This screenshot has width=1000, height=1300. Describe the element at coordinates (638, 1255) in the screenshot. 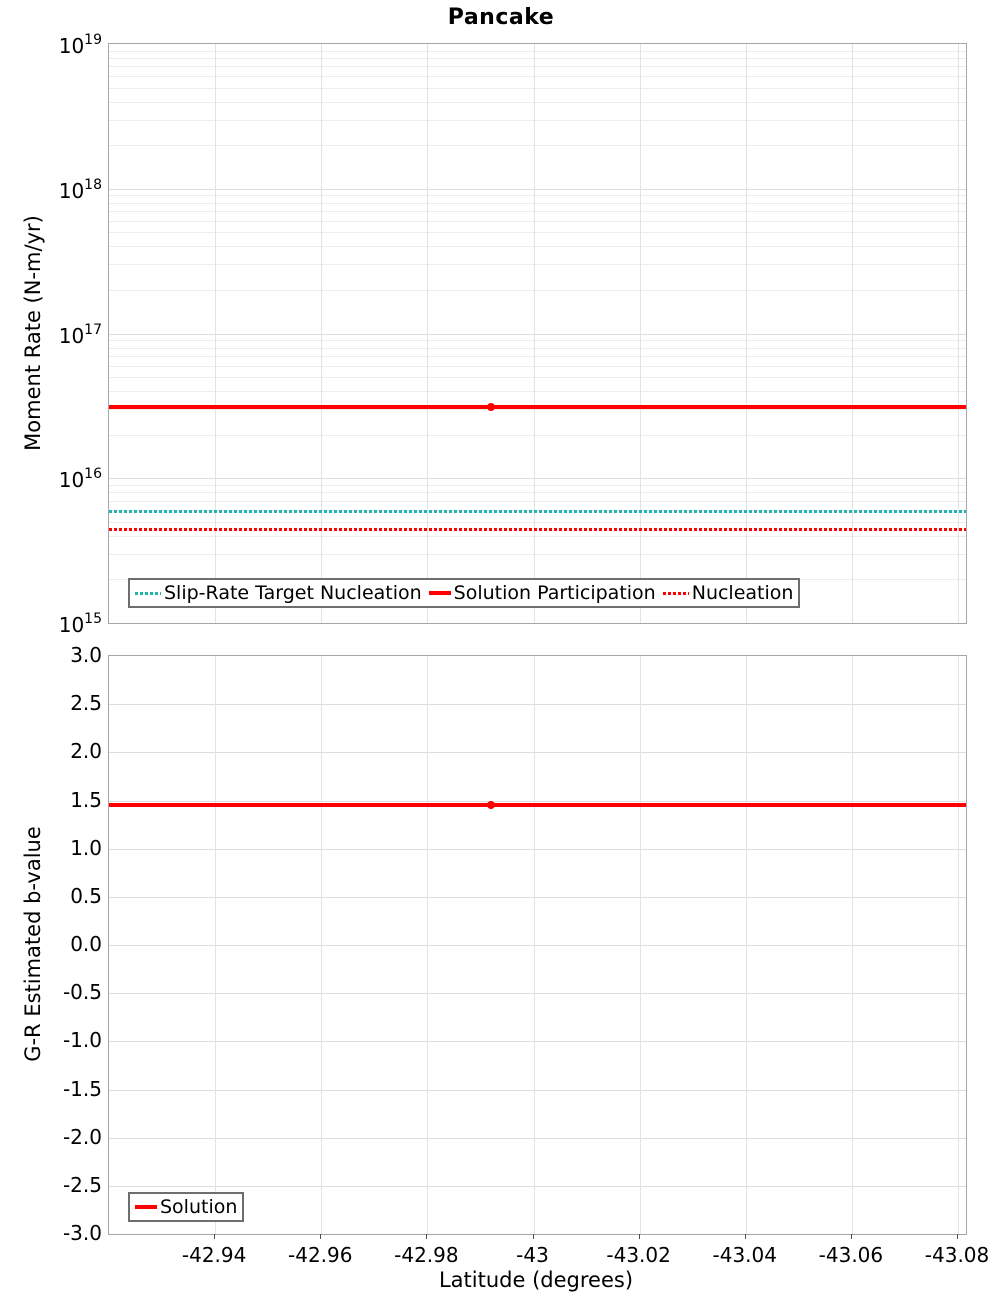

I see `x-tick-label: -43.02` at that location.